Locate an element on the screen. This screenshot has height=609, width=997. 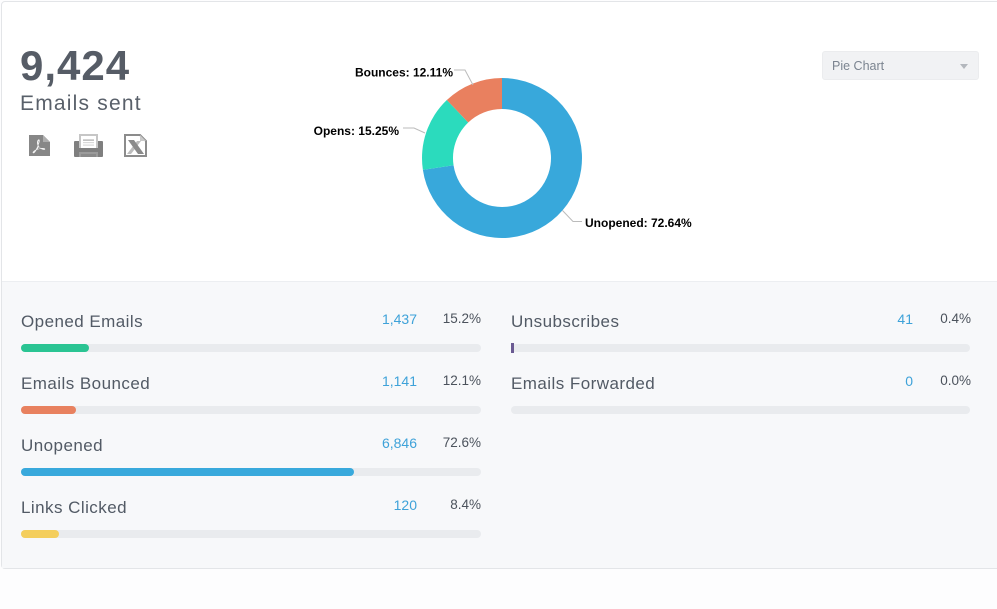
svg-text: Unopened: 72.64% is located at coordinates (638, 223).